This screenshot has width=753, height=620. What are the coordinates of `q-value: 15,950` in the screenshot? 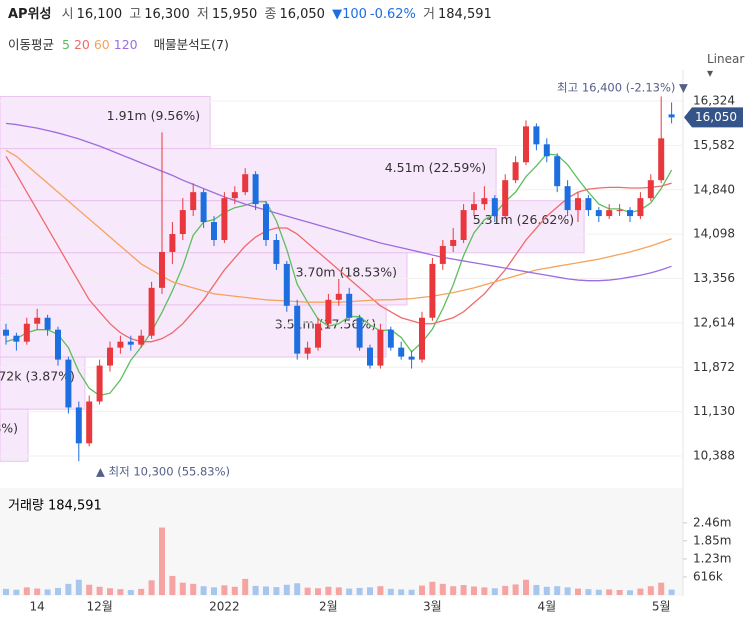 It's located at (234, 14).